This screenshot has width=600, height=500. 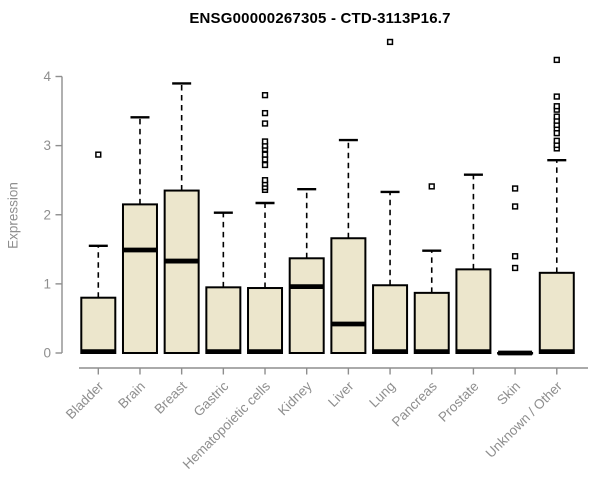 What do you see at coordinates (414, 403) in the screenshot?
I see `x-tick-label-pancreas: Pancreas` at bounding box center [414, 403].